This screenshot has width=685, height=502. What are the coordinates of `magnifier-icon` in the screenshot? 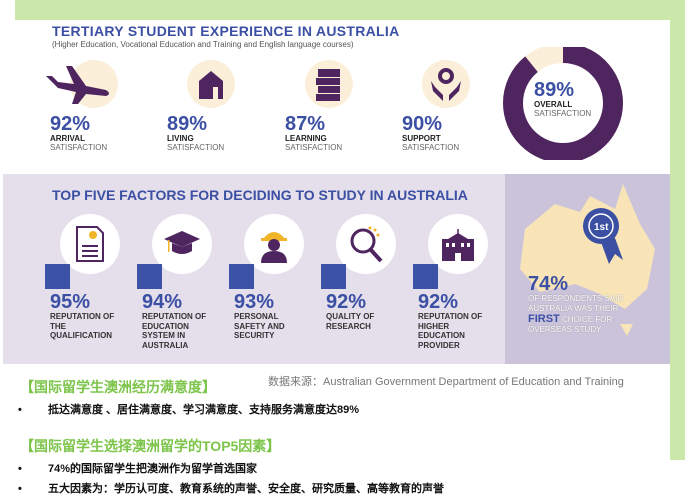 It's located at (366, 244).